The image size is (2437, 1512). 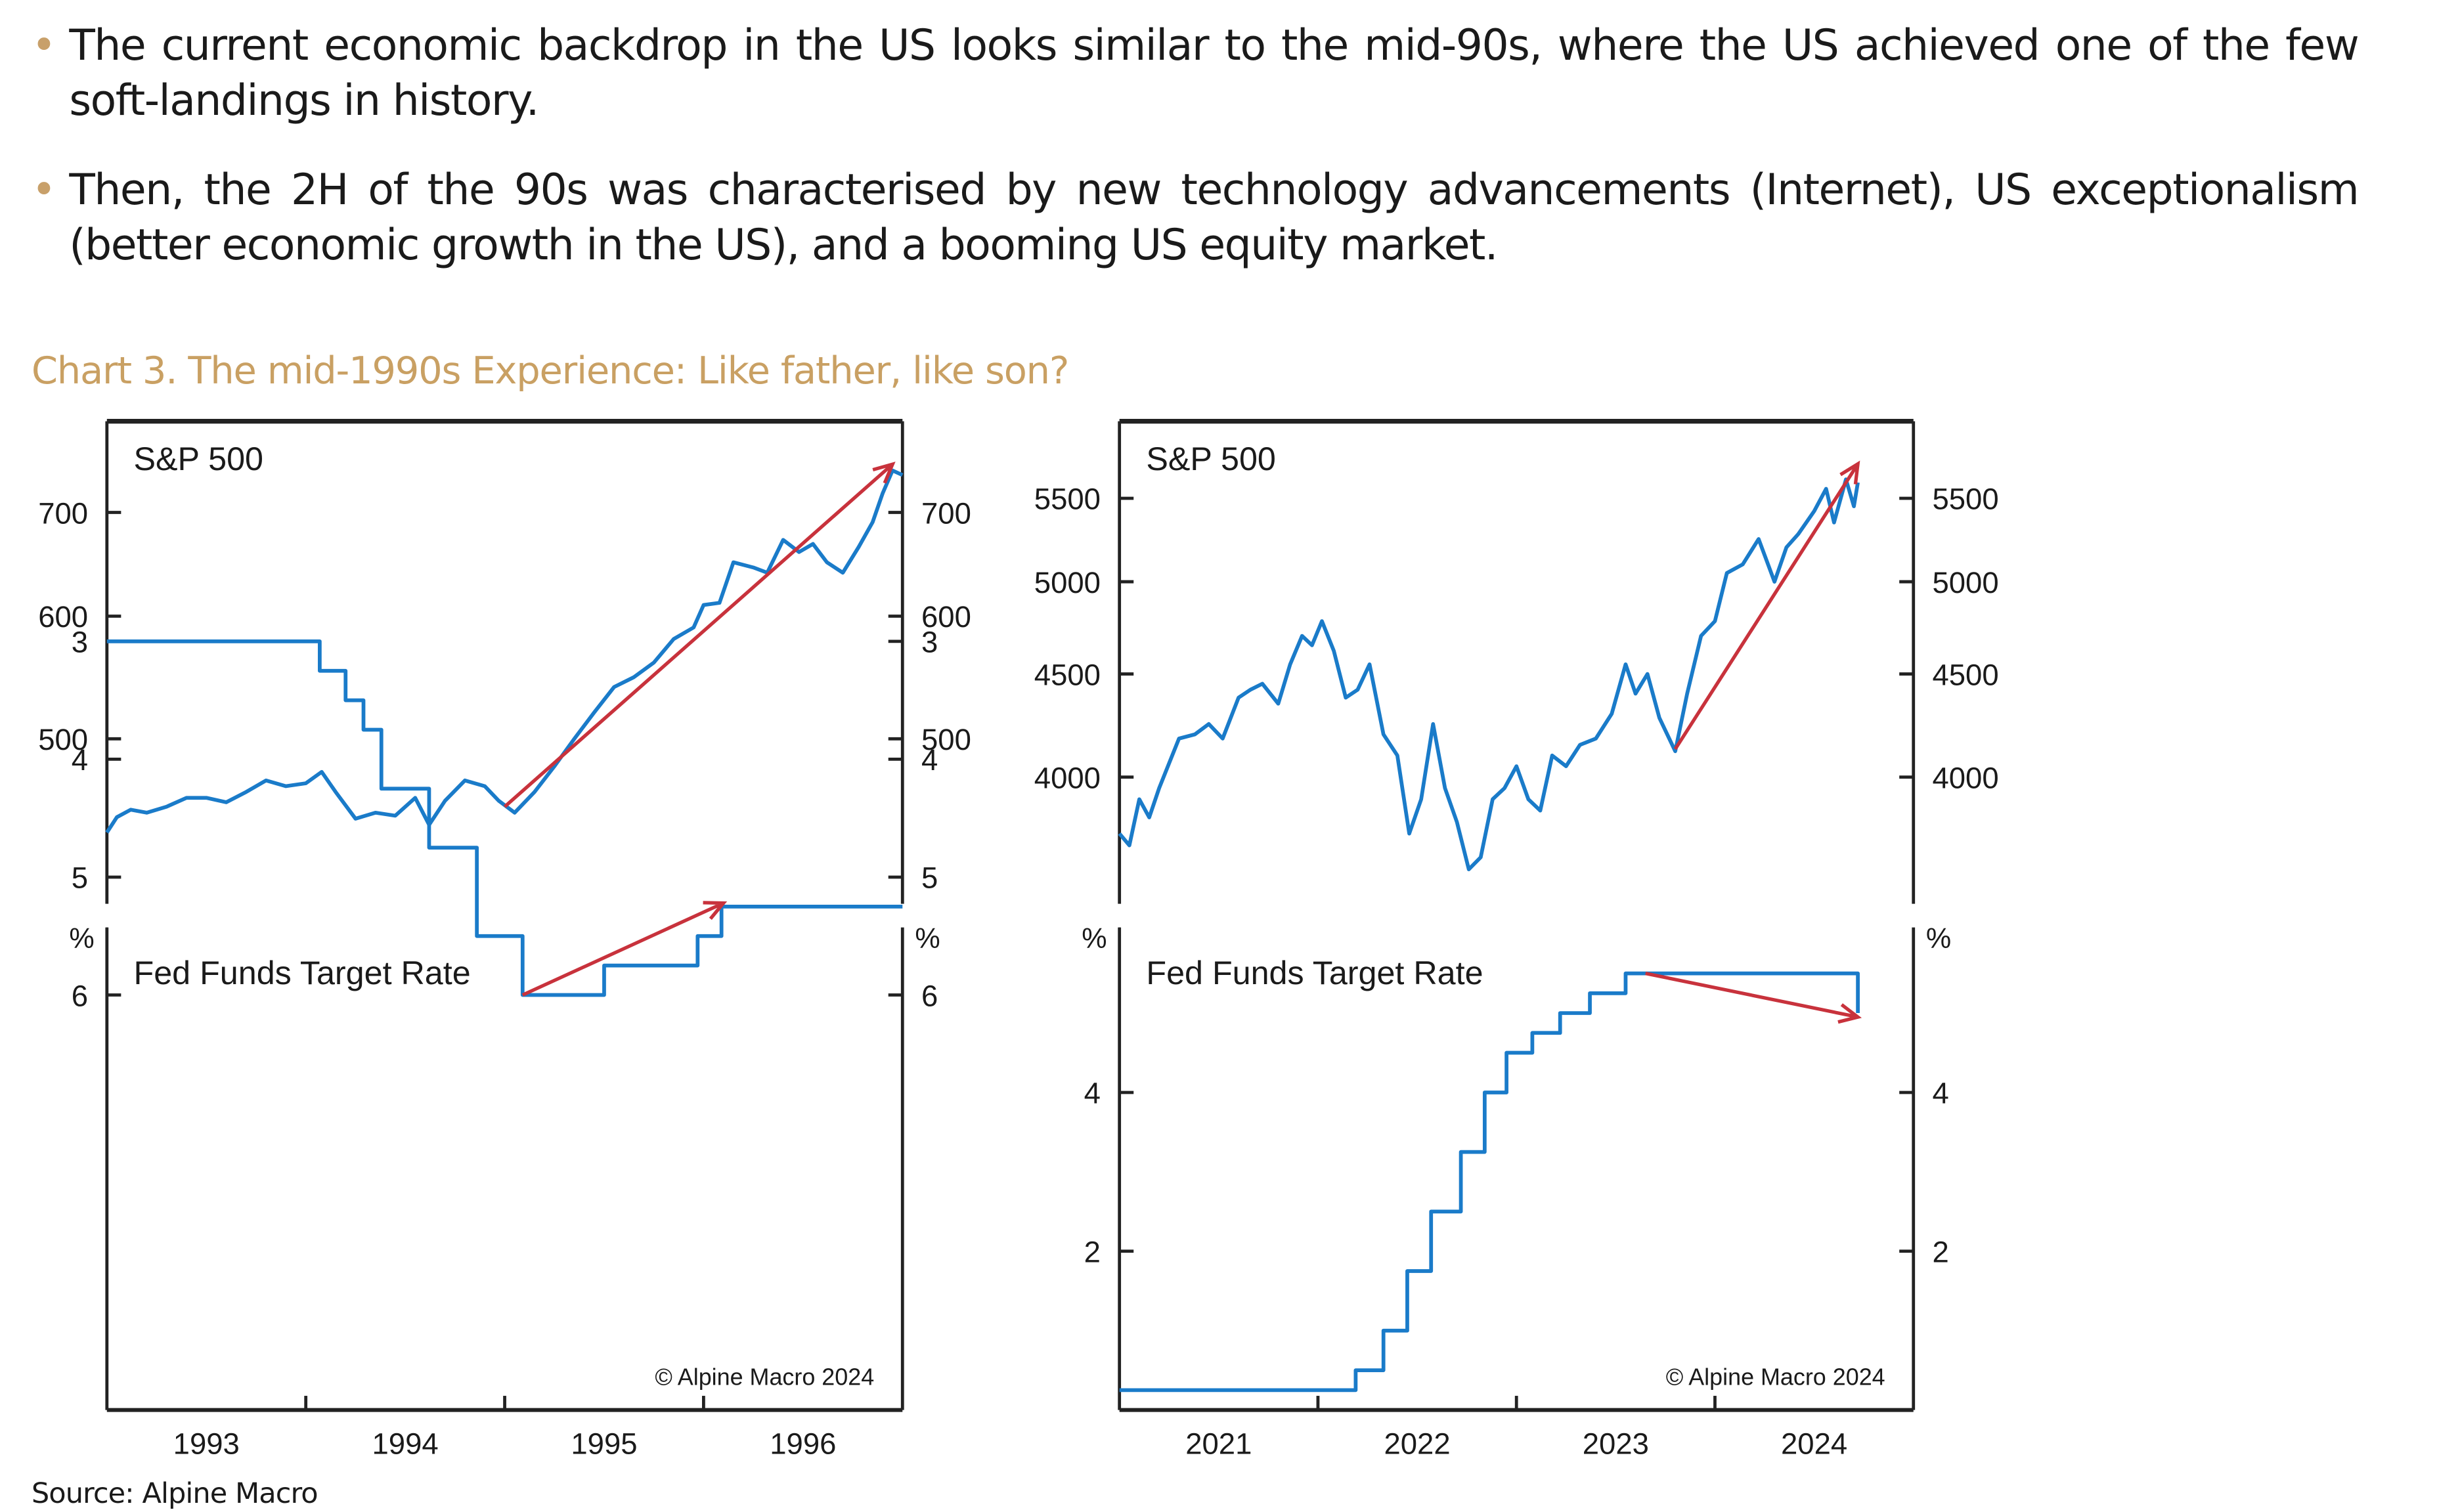 What do you see at coordinates (946, 617) in the screenshot?
I see `y-tick-label-right: 600` at bounding box center [946, 617].